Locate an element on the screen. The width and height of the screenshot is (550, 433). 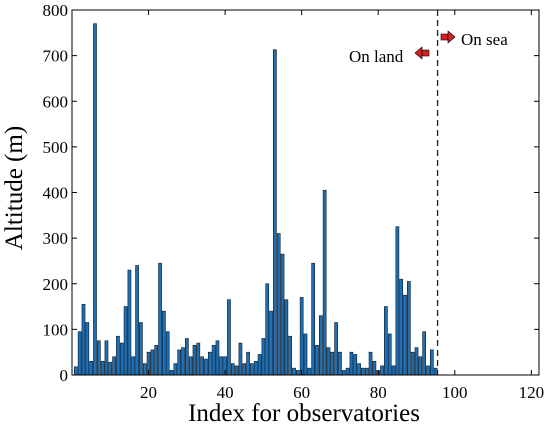
on-land-annotation: On land is located at coordinates (389, 56).